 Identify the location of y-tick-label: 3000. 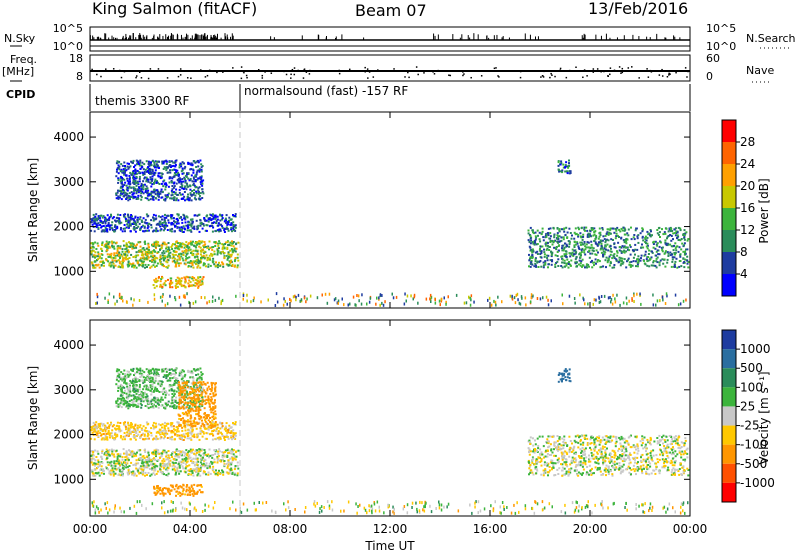
(68, 182).